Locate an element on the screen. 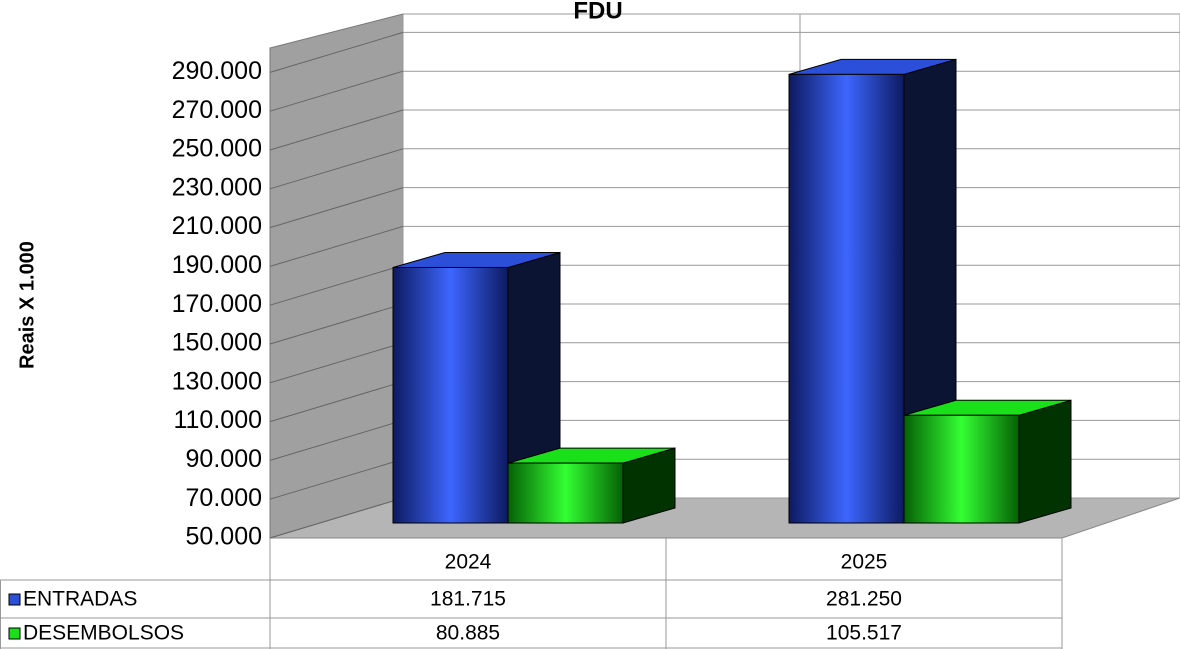 The height and width of the screenshot is (649, 1180). side-wall is located at coordinates (336, 276).